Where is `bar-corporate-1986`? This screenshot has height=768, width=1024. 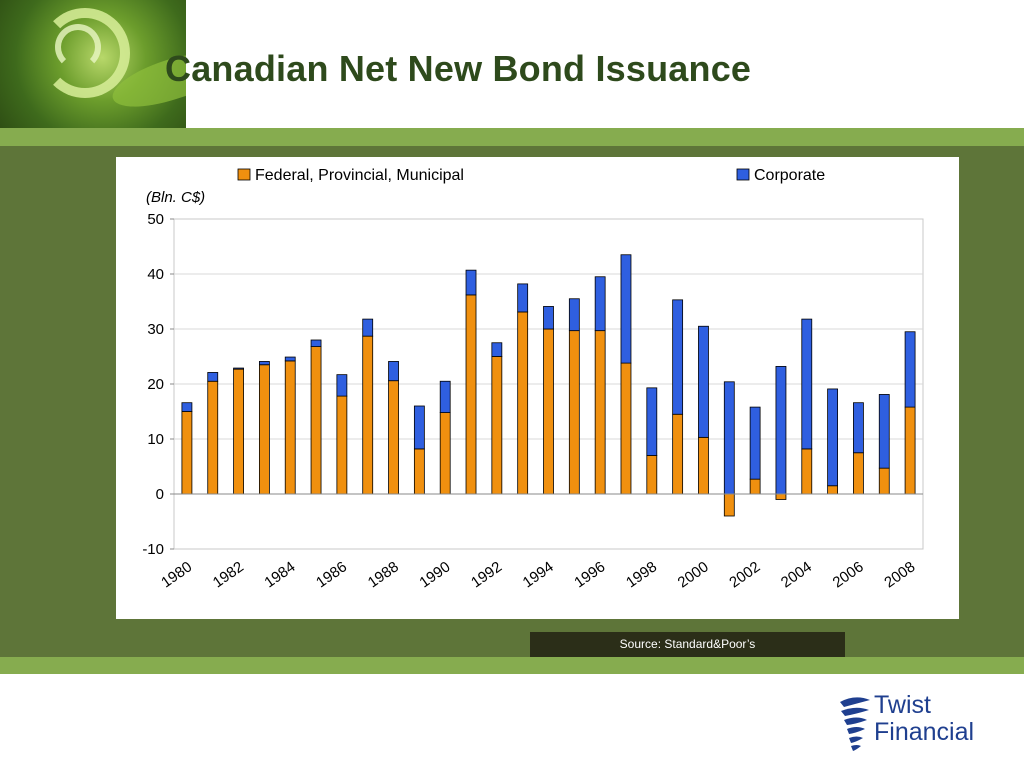
bar-corporate-1986 is located at coordinates (342, 385).